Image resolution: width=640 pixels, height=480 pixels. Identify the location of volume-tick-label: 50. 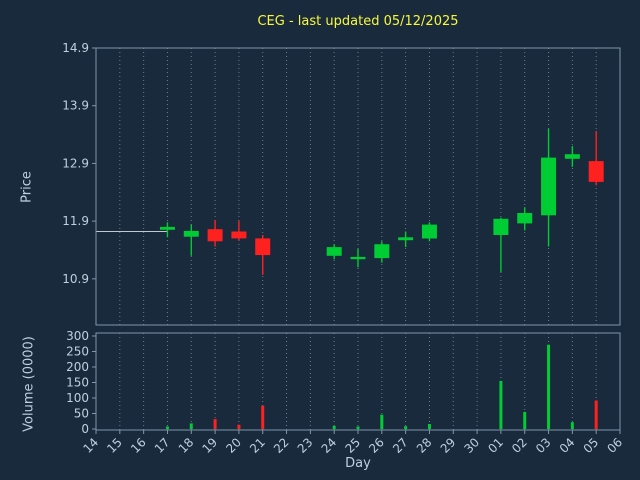
(81, 414).